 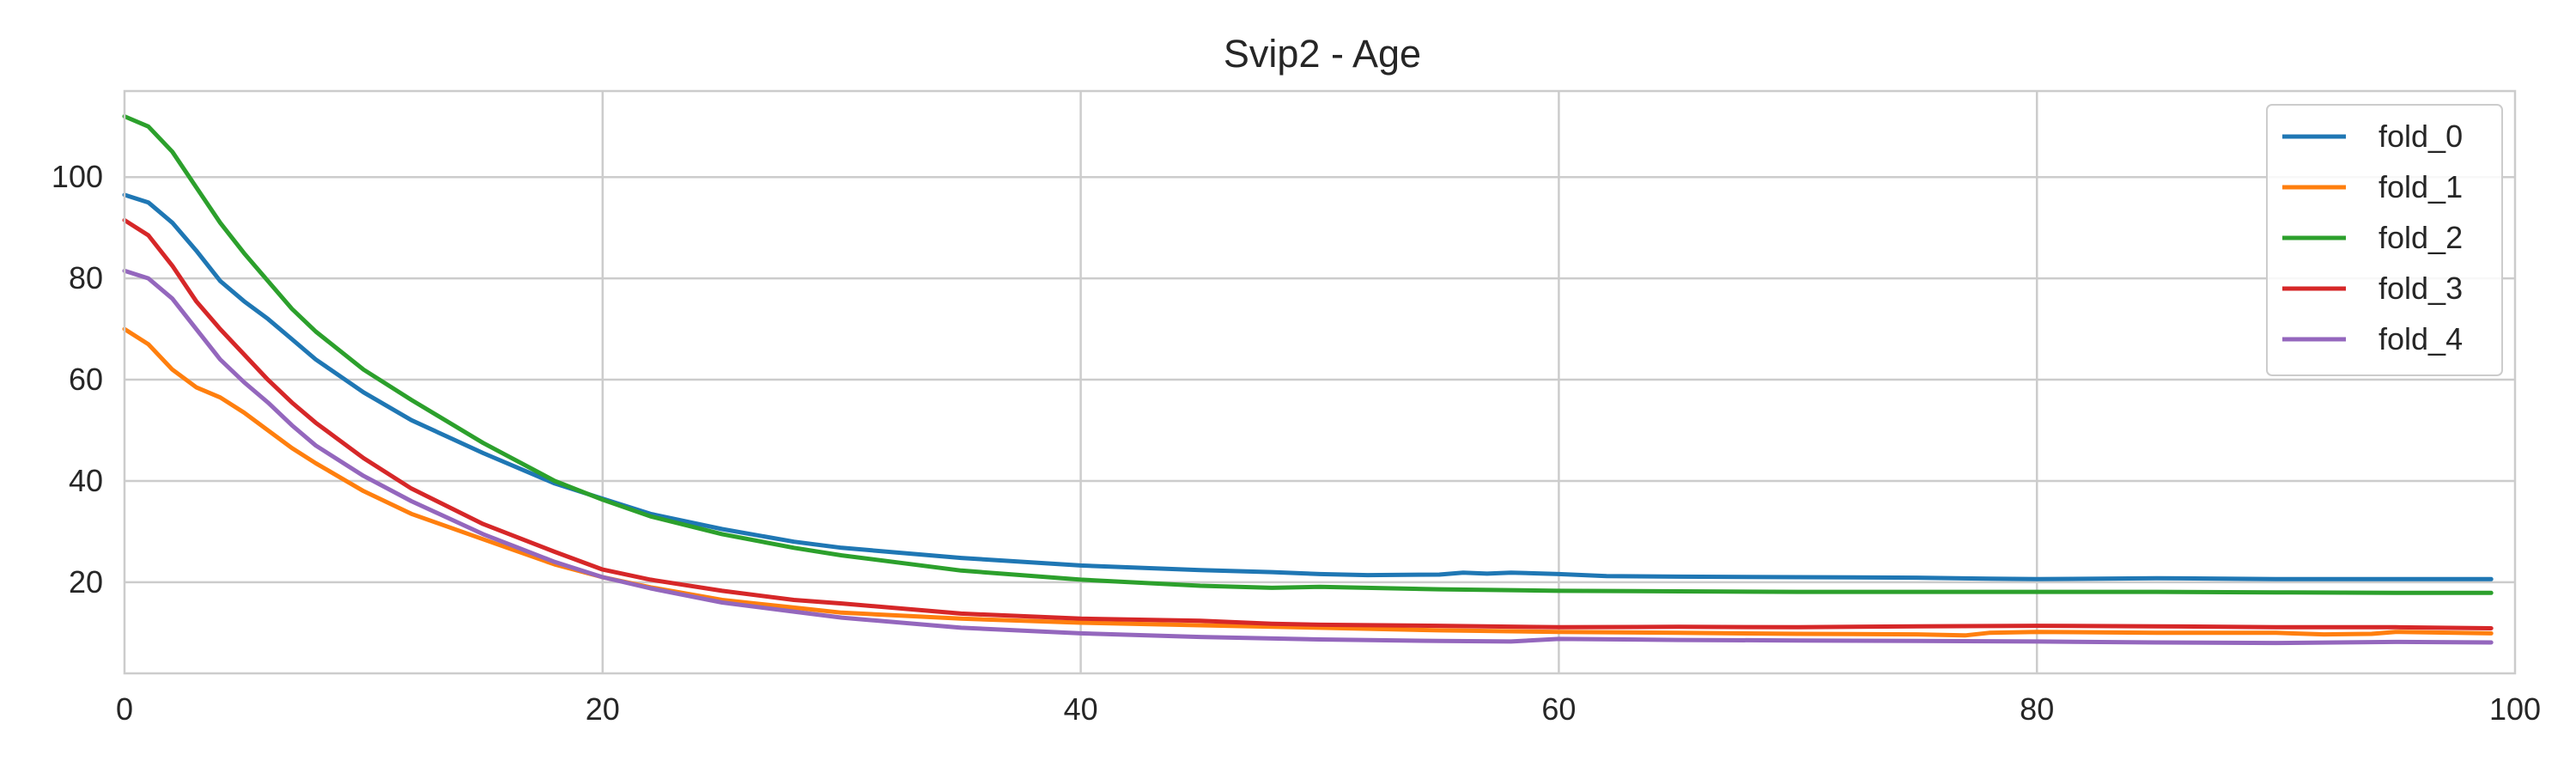 I want to click on chart-title: Svip2 - Age, so click(x=1323, y=54).